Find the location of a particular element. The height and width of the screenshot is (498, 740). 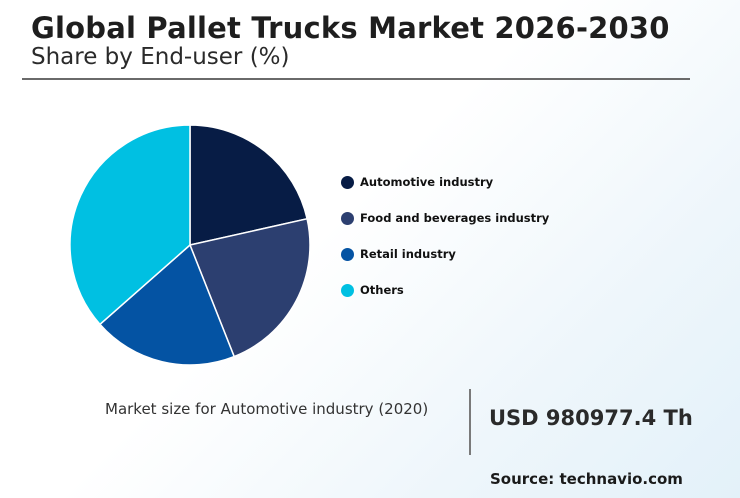

pie-slice-automotive-industry is located at coordinates (249, 185).